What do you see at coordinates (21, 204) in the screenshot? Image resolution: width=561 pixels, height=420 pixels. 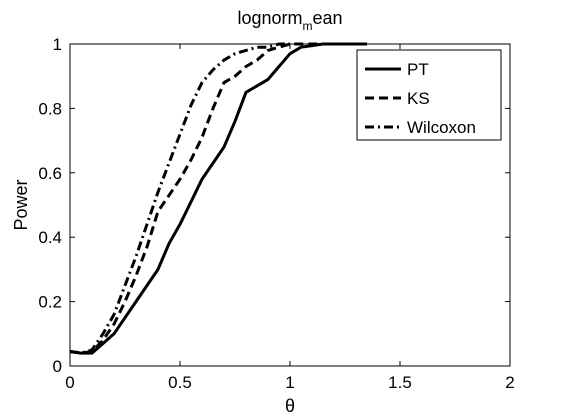 I see `y-axis-label: Power` at bounding box center [21, 204].